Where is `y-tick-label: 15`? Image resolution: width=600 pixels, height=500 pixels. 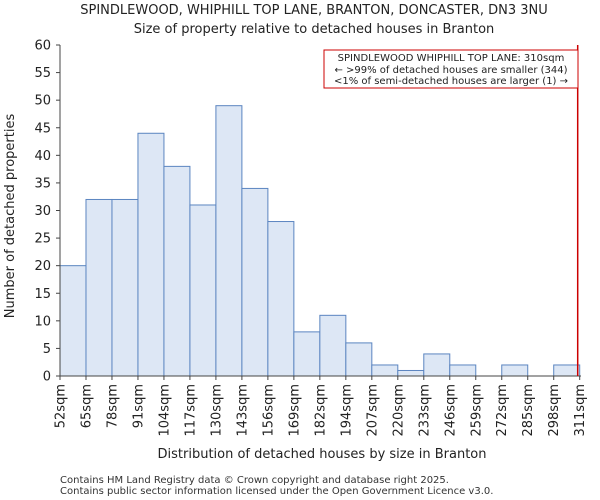
y-tick-label: 15 is located at coordinates (42, 294).